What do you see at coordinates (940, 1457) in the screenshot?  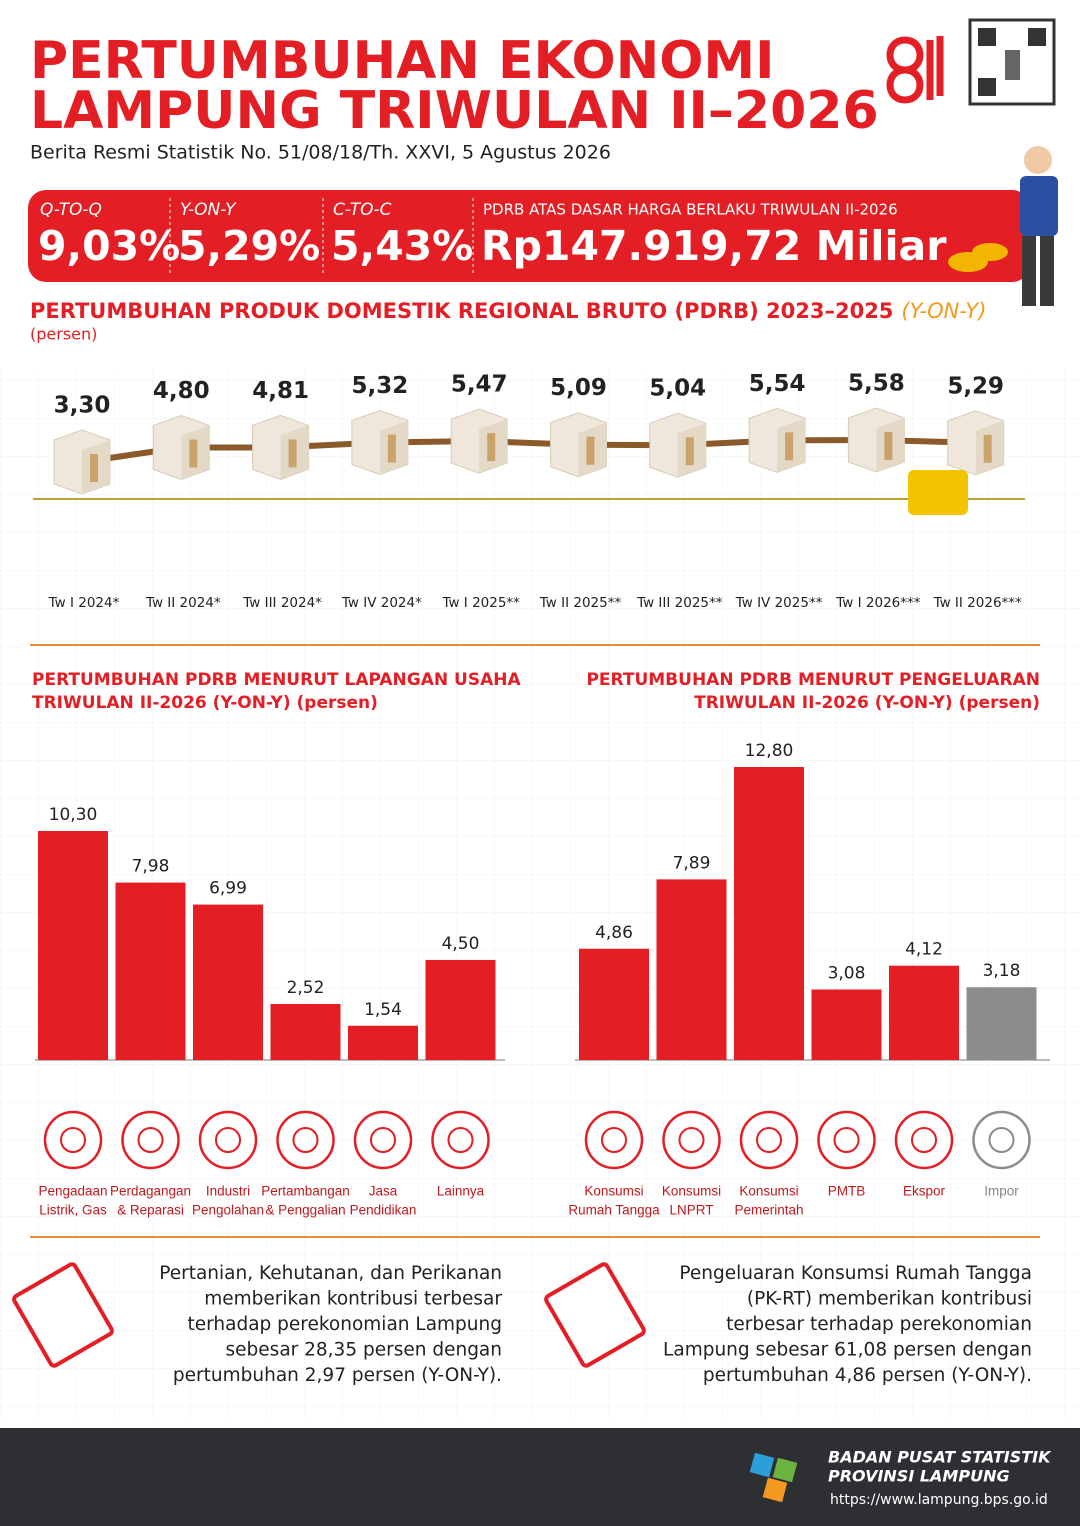 I see `org-name: BADAN PUSAT STATISTIK` at bounding box center [940, 1457].